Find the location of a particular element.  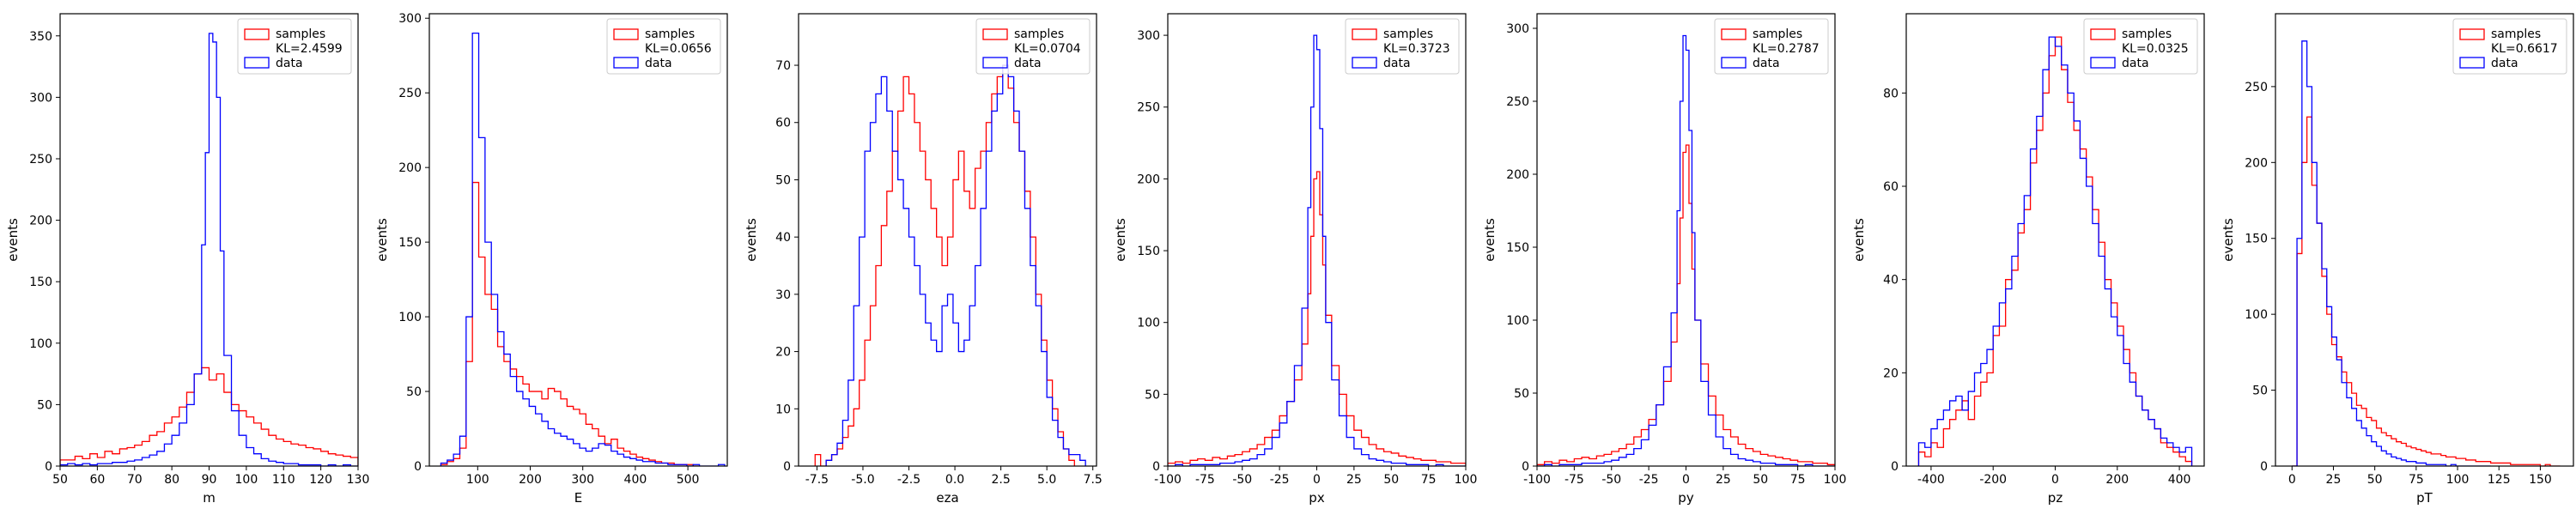

x-tick-label: 500 is located at coordinates (689, 480).